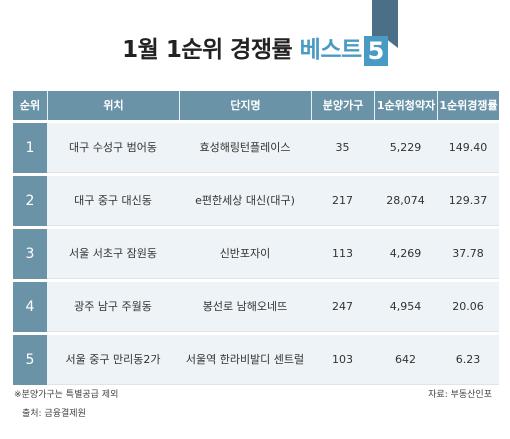 The image size is (510, 439). I want to click on table-row: 3 서울 서초구 잠원동 신반포자이 113 4,269 37.78, so click(256, 254).